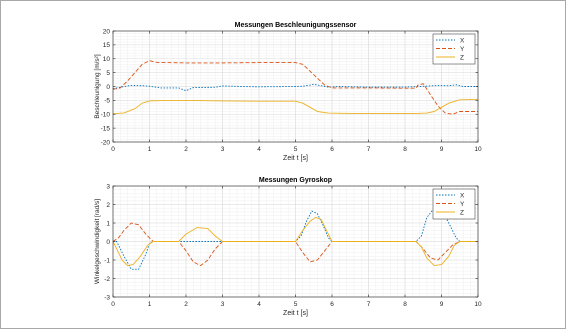 The width and height of the screenshot is (566, 333). Describe the element at coordinates (97, 241) in the screenshot. I see `y-axis-label: Winkelgeschwindigkeit [rad/s]` at that location.